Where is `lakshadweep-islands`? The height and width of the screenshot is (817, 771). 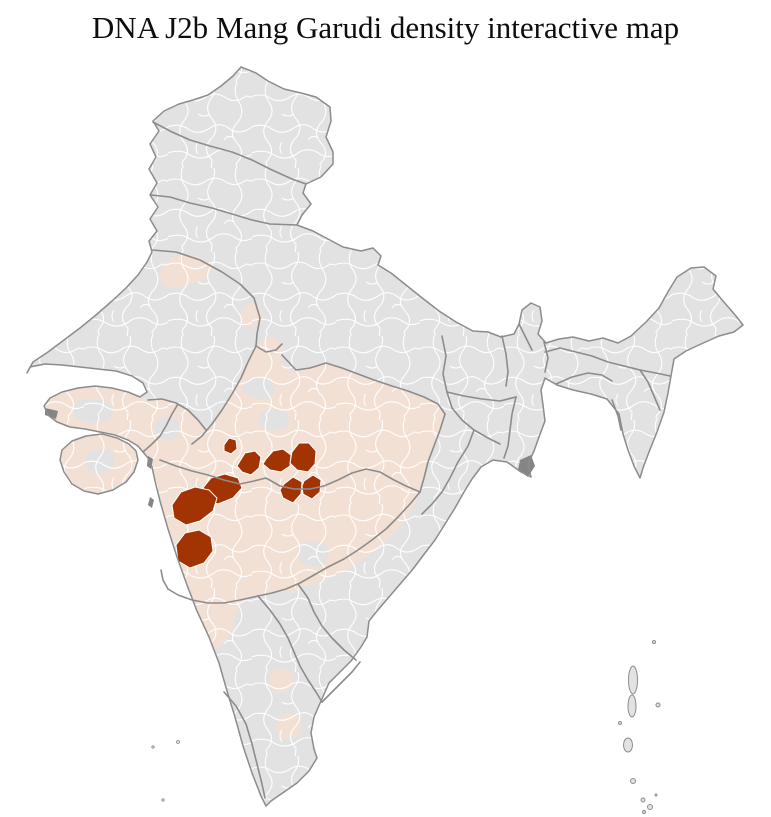
lakshadweep-islands is located at coordinates (165, 771).